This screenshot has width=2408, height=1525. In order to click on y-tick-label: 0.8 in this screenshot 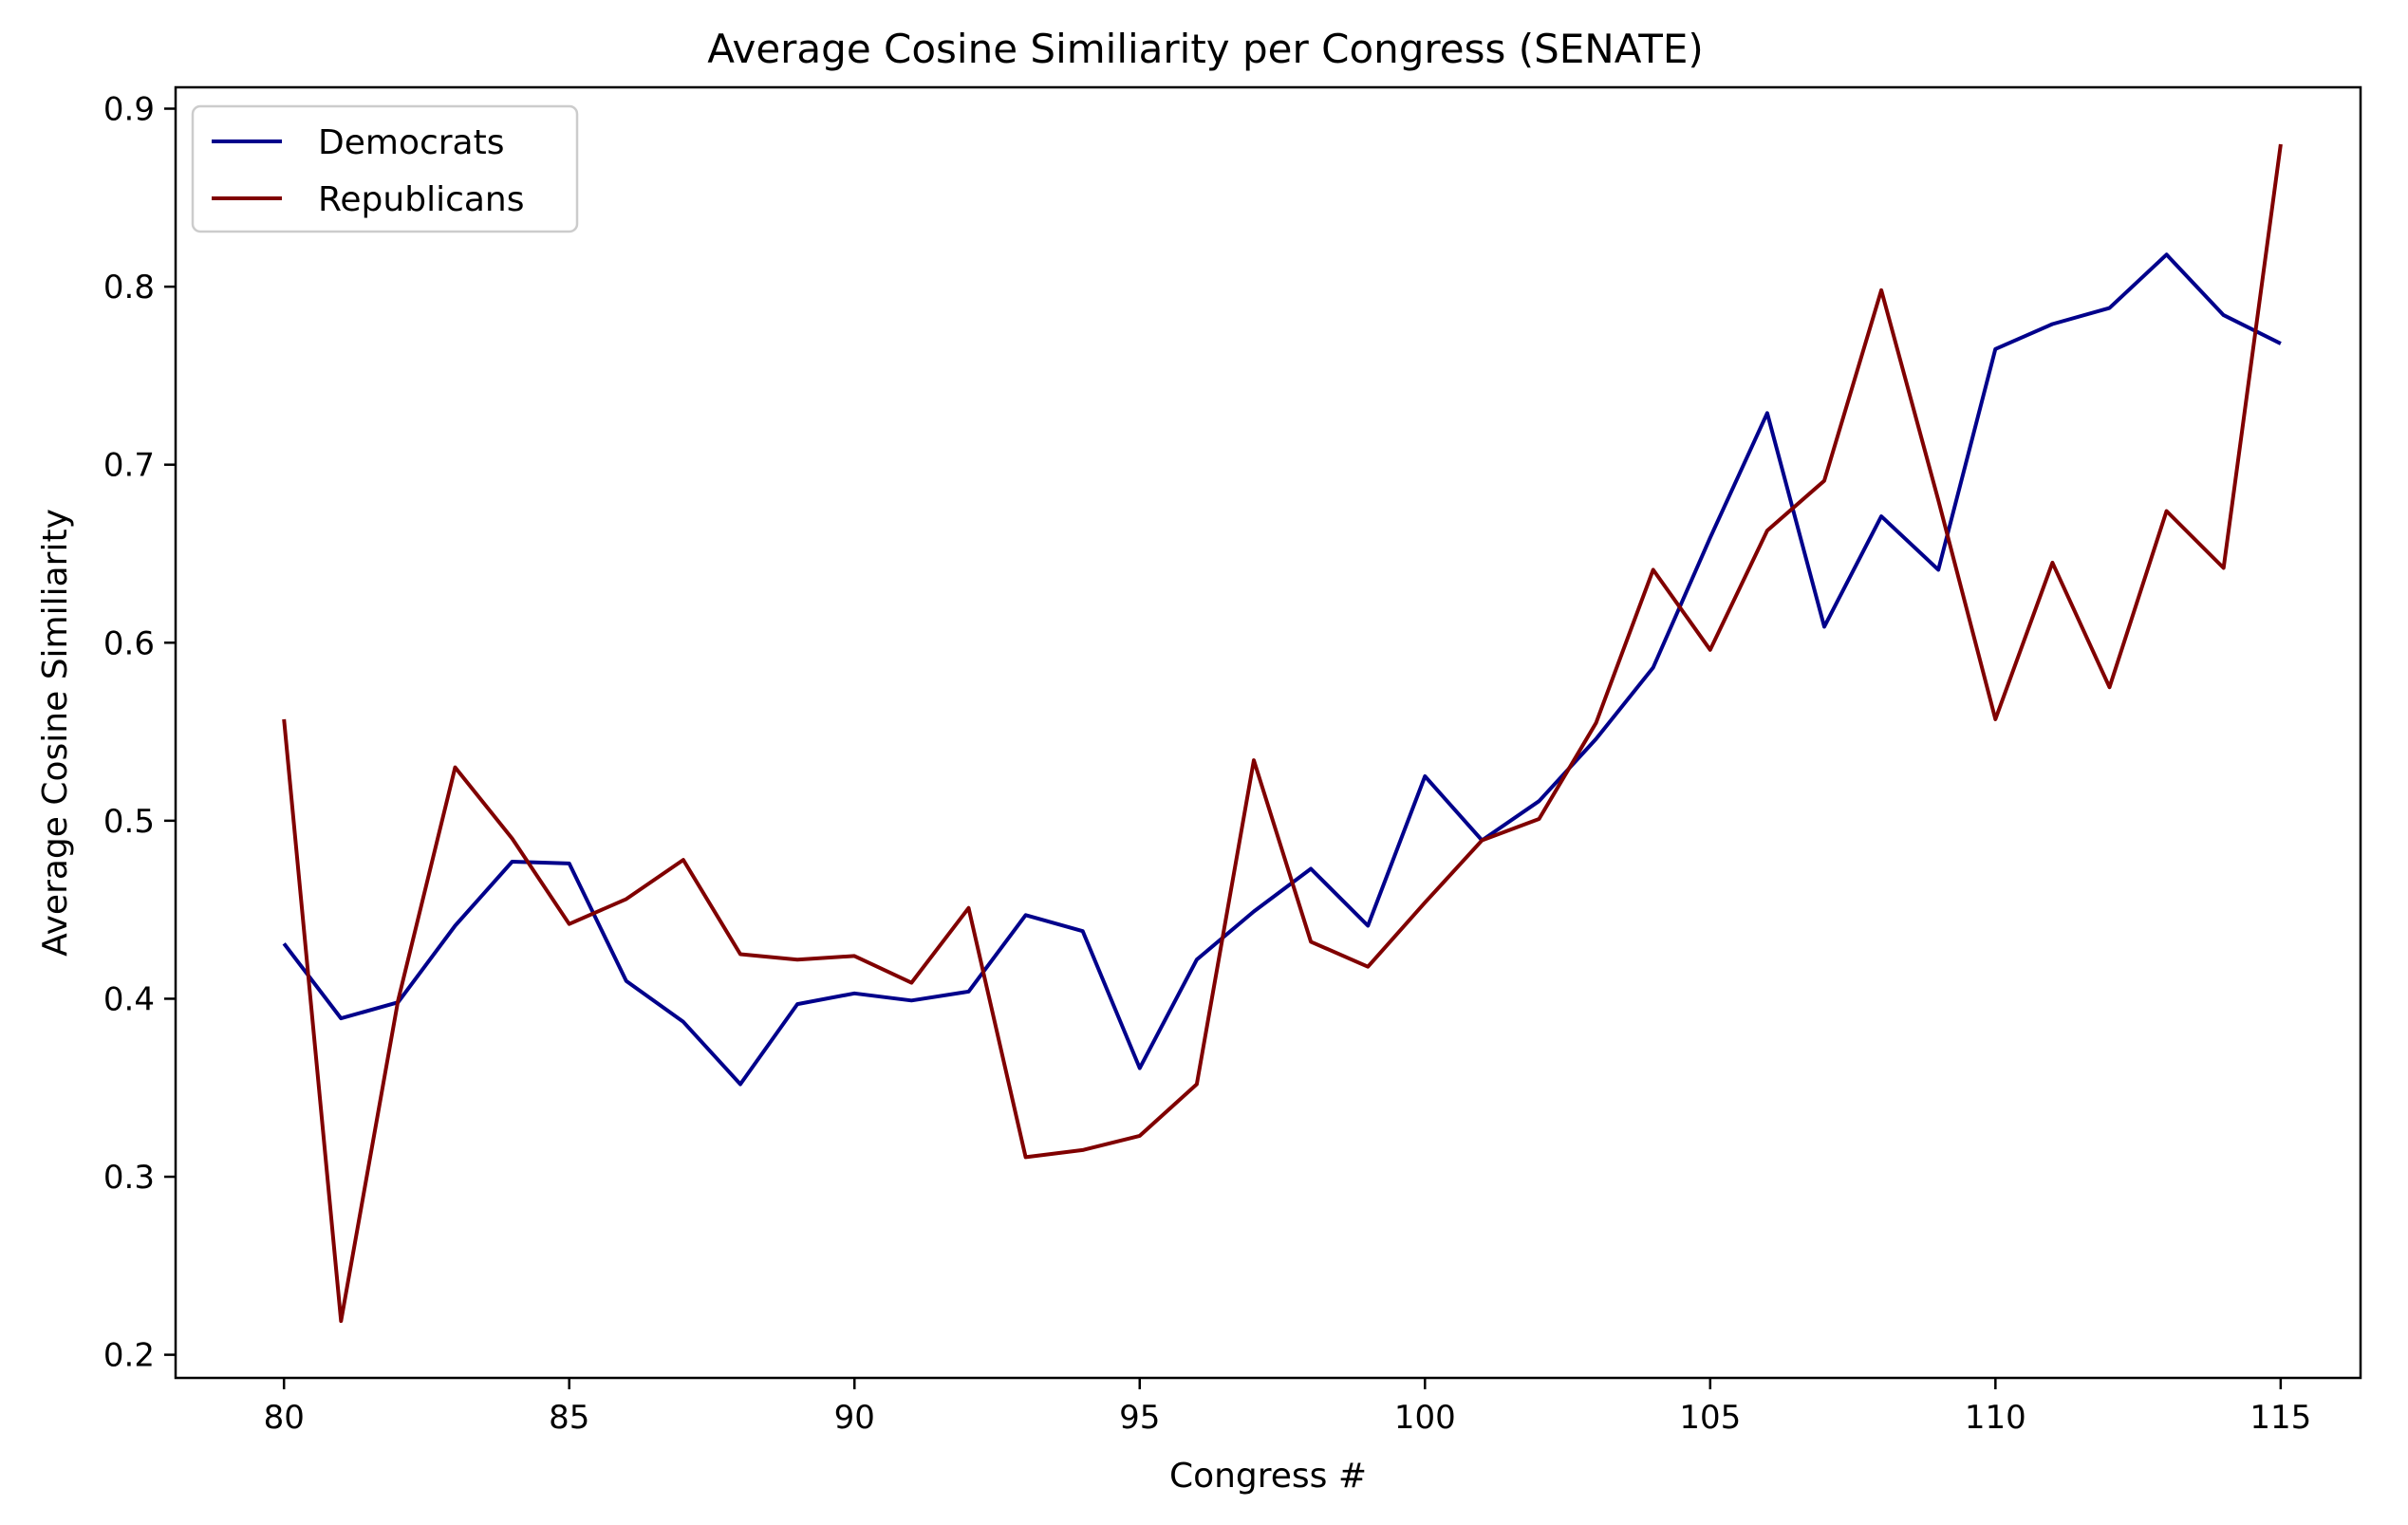, I will do `click(129, 288)`.